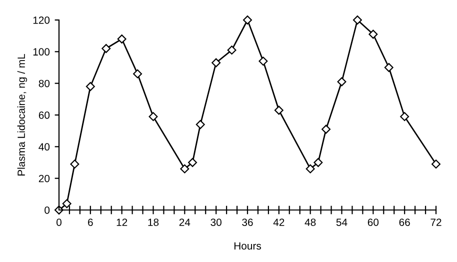 This screenshot has width=457, height=262. Describe the element at coordinates (247, 222) in the screenshot. I see `x-tick-label: 36` at that location.